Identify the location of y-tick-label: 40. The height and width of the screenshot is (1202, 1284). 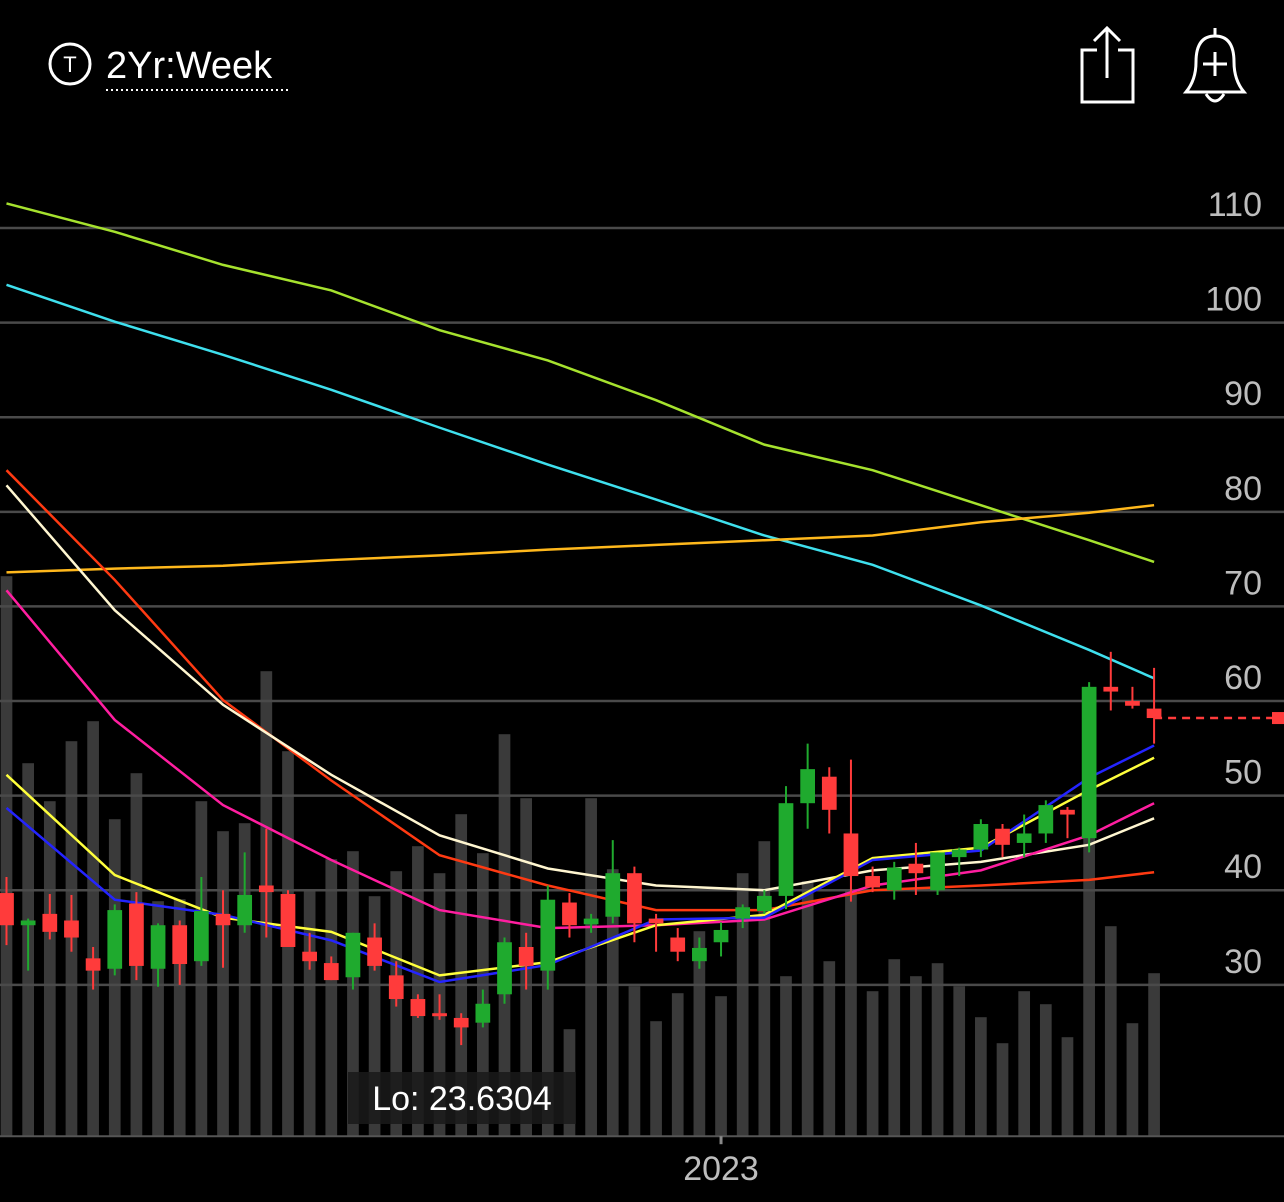
(1243, 867).